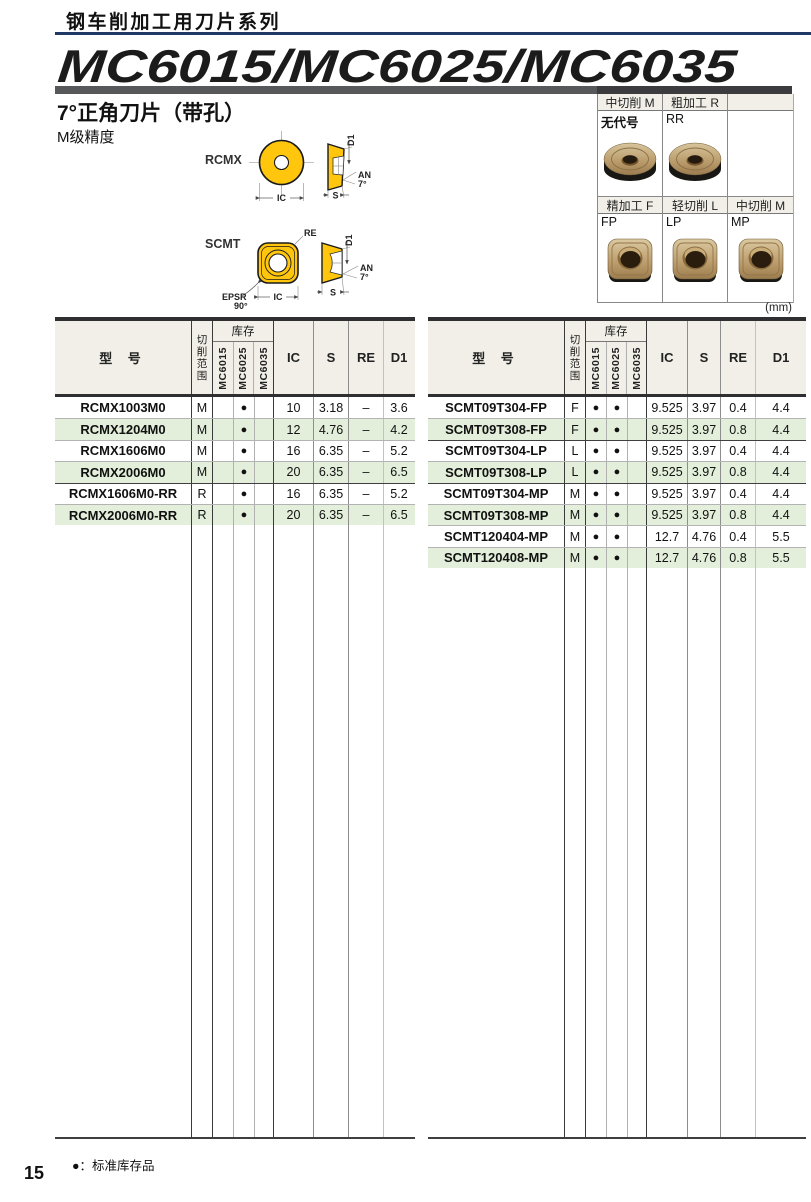 The image size is (811, 1202). Describe the element at coordinates (738, 451) in the screenshot. I see `cell-re: 0.4` at that location.